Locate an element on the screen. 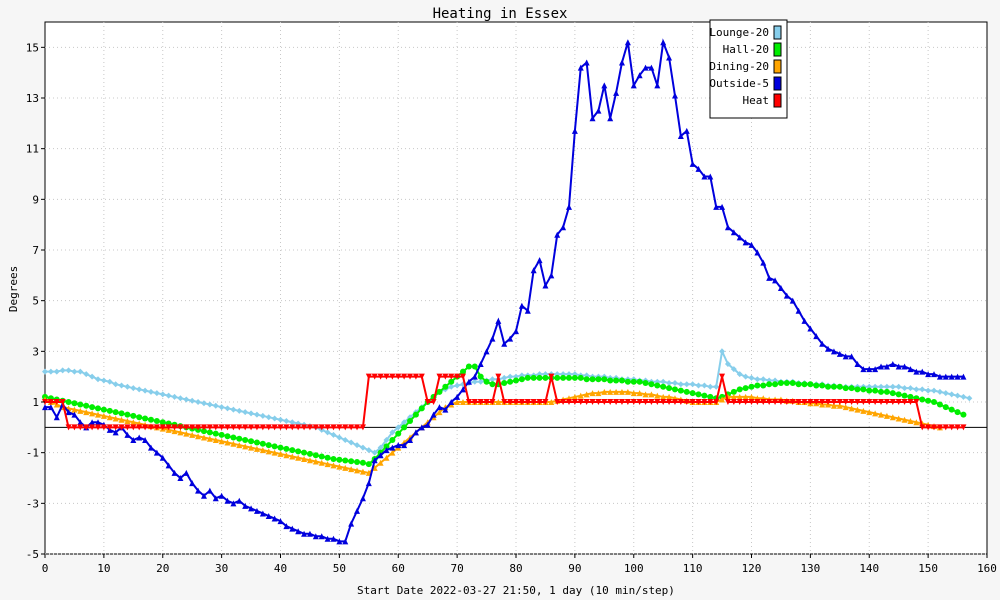 The height and width of the screenshot is (600, 1000). x-tick-label: 80 is located at coordinates (515, 568).